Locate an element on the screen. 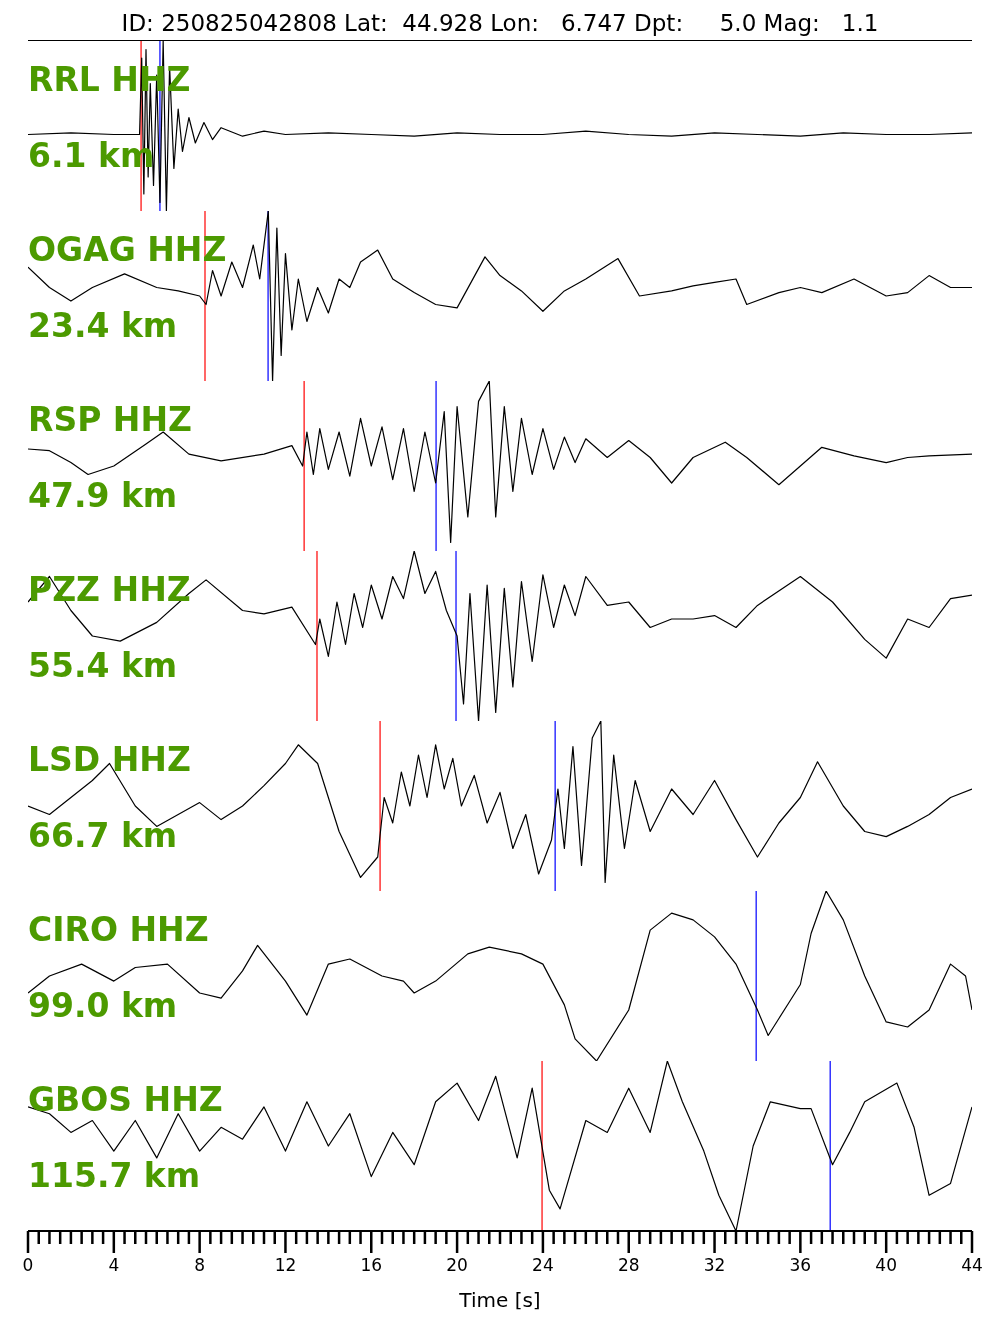 The image size is (1000, 1333). x-tick-label: 20 is located at coordinates (457, 1265).